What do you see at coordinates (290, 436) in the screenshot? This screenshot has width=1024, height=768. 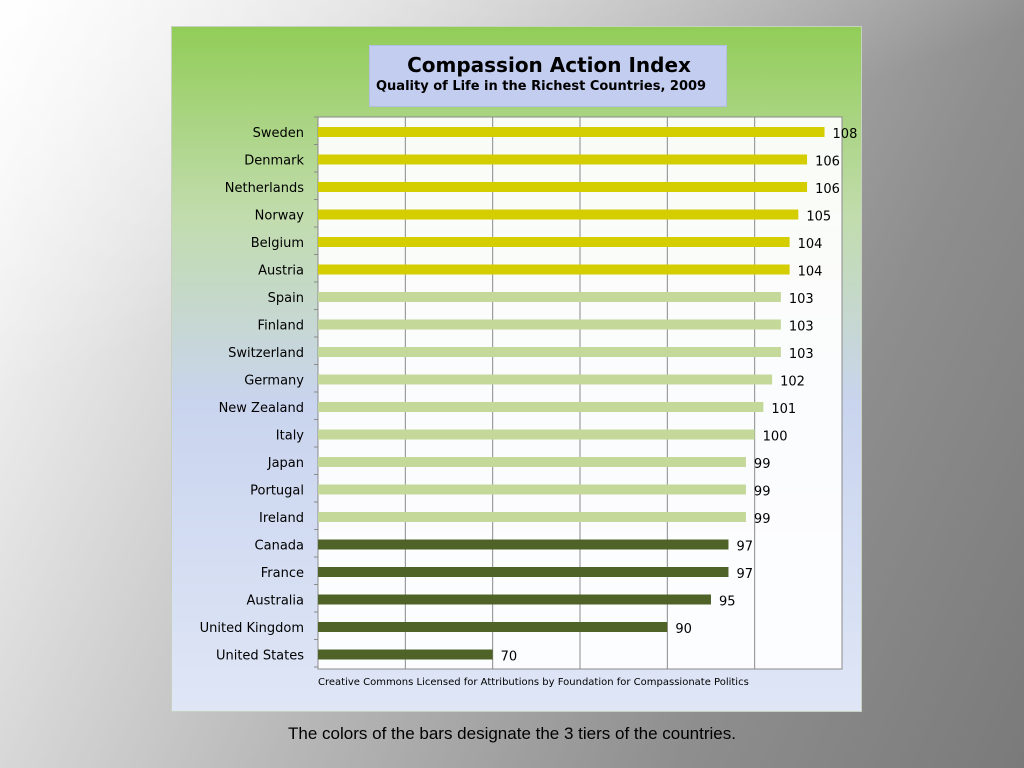 I see `category-label: Italy` at bounding box center [290, 436].